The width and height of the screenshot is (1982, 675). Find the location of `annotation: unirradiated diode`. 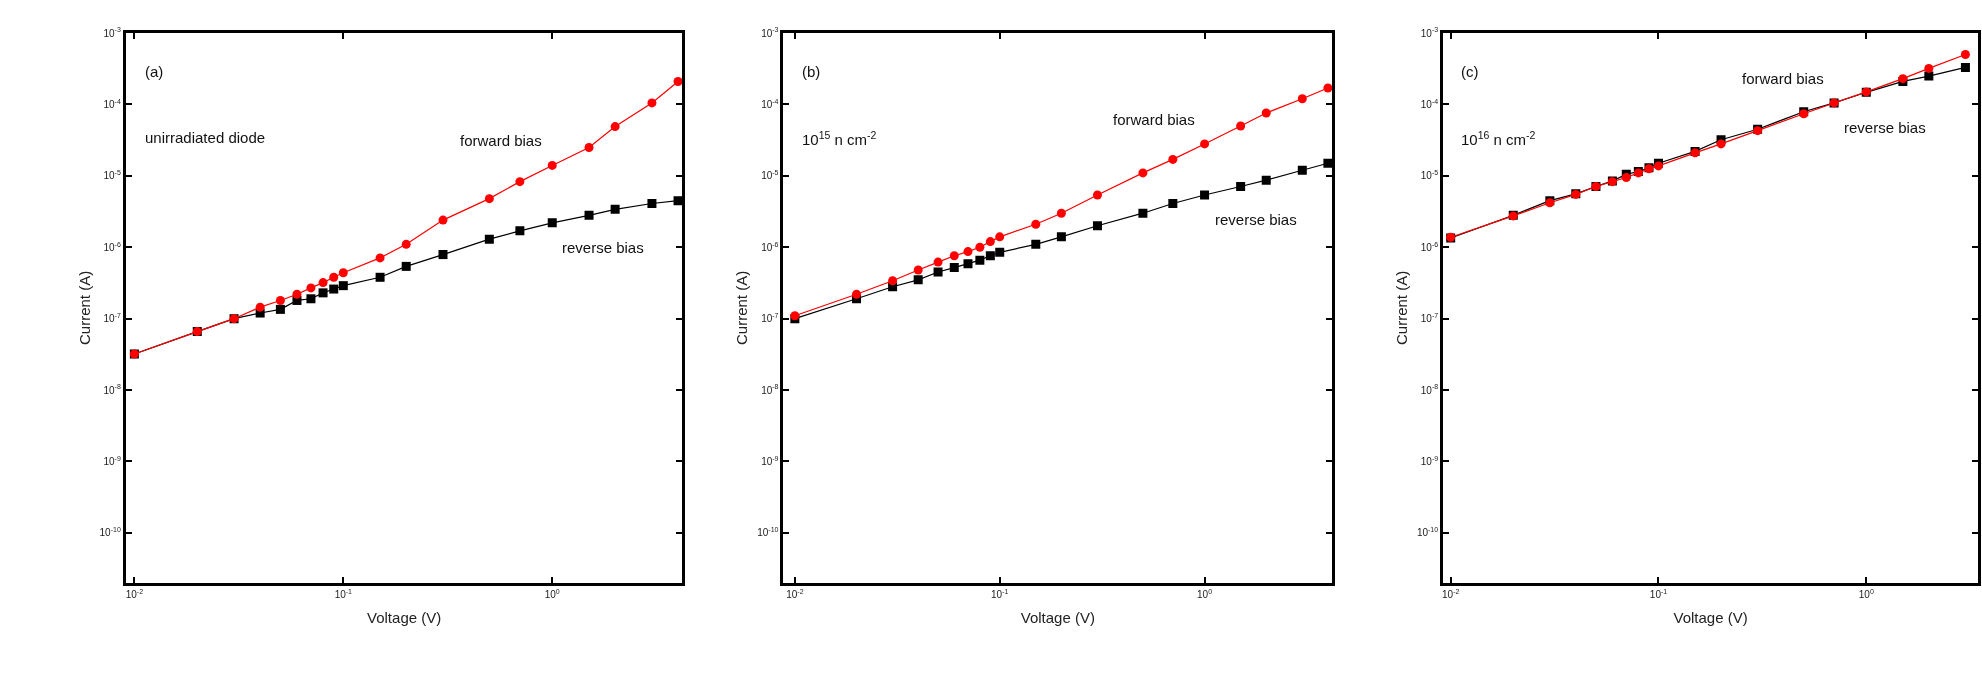

annotation: unirradiated diode is located at coordinates (205, 137).